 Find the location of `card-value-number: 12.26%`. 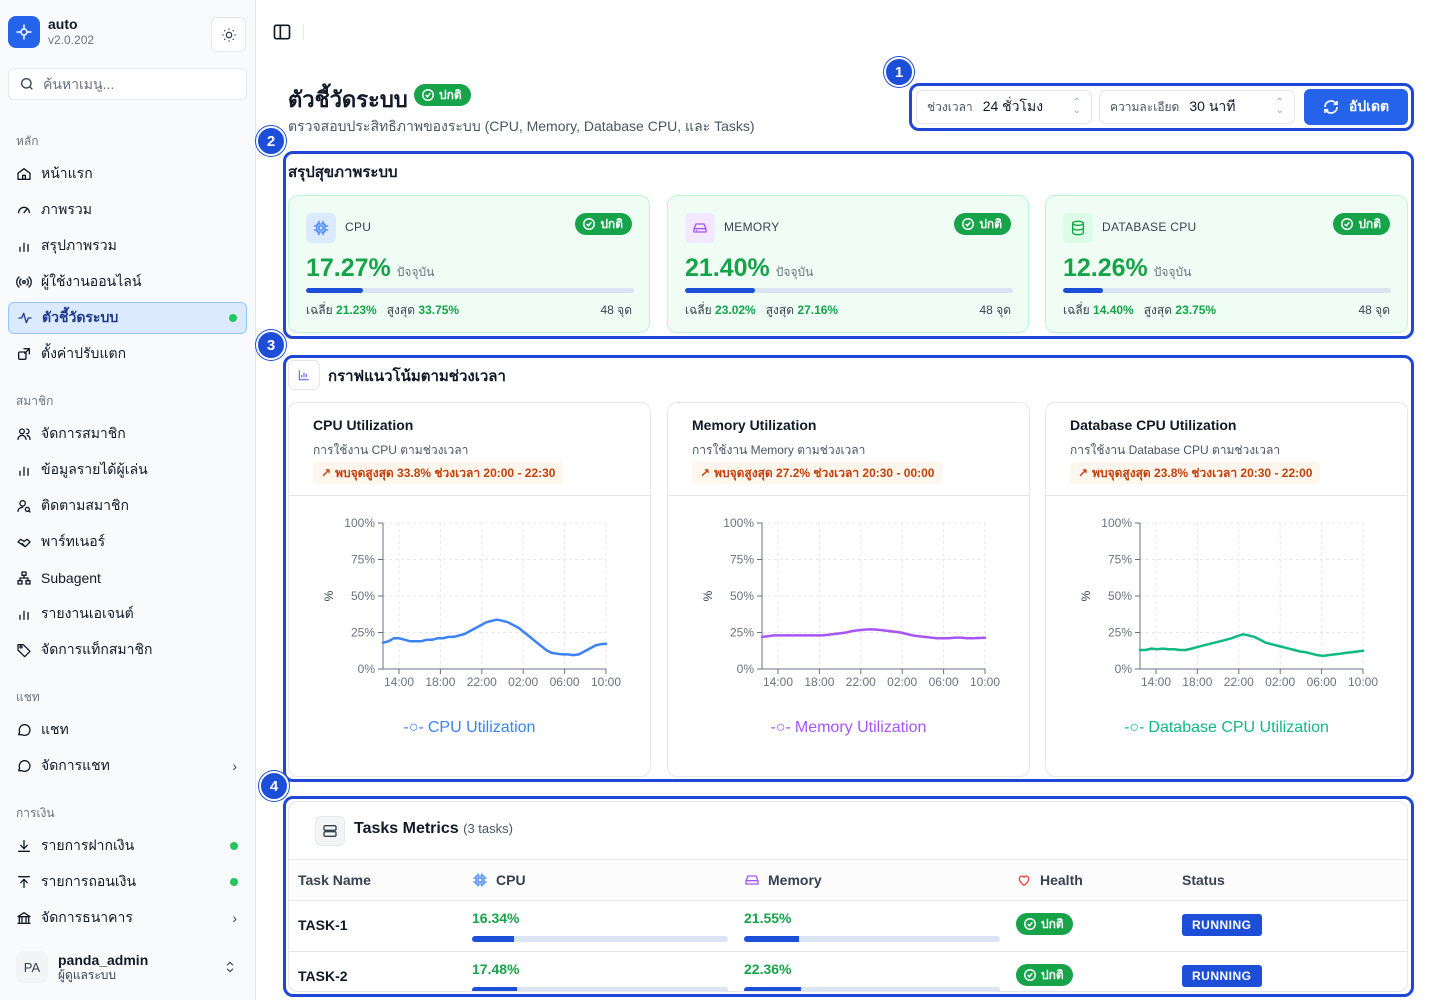

card-value-number: 12.26% is located at coordinates (1105, 268).